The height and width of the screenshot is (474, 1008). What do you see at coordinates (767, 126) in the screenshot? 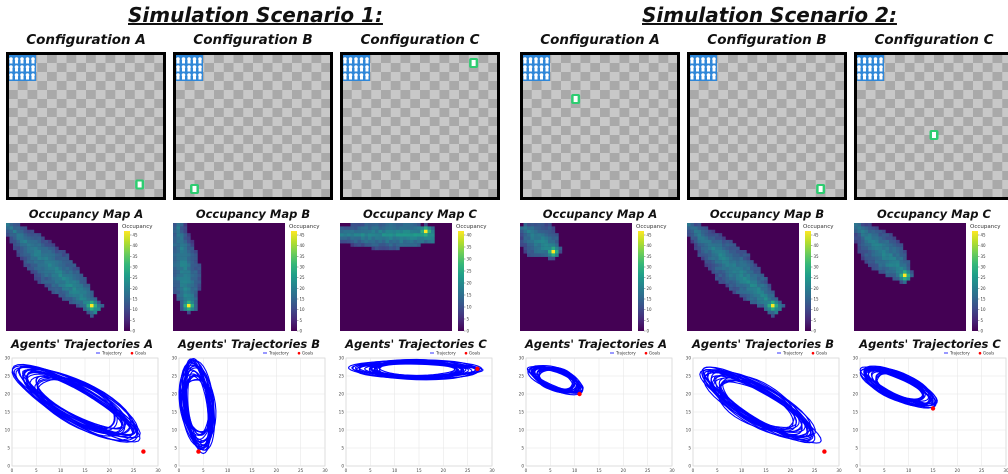
I see `config-grid-s2-c2` at bounding box center [767, 126].